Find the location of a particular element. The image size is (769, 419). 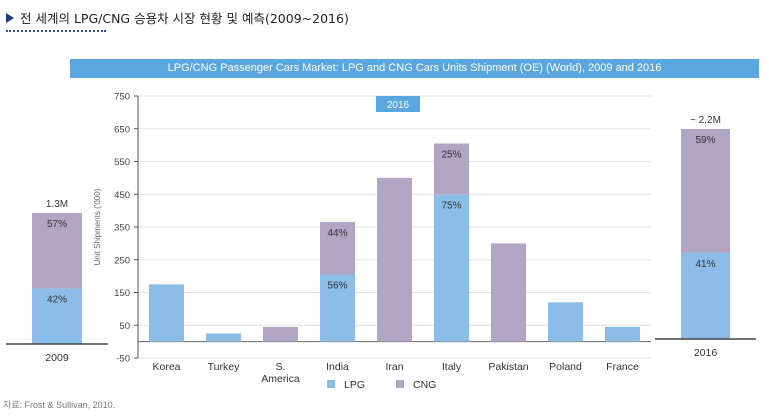

y-tick-label: 250 is located at coordinates (122, 260).